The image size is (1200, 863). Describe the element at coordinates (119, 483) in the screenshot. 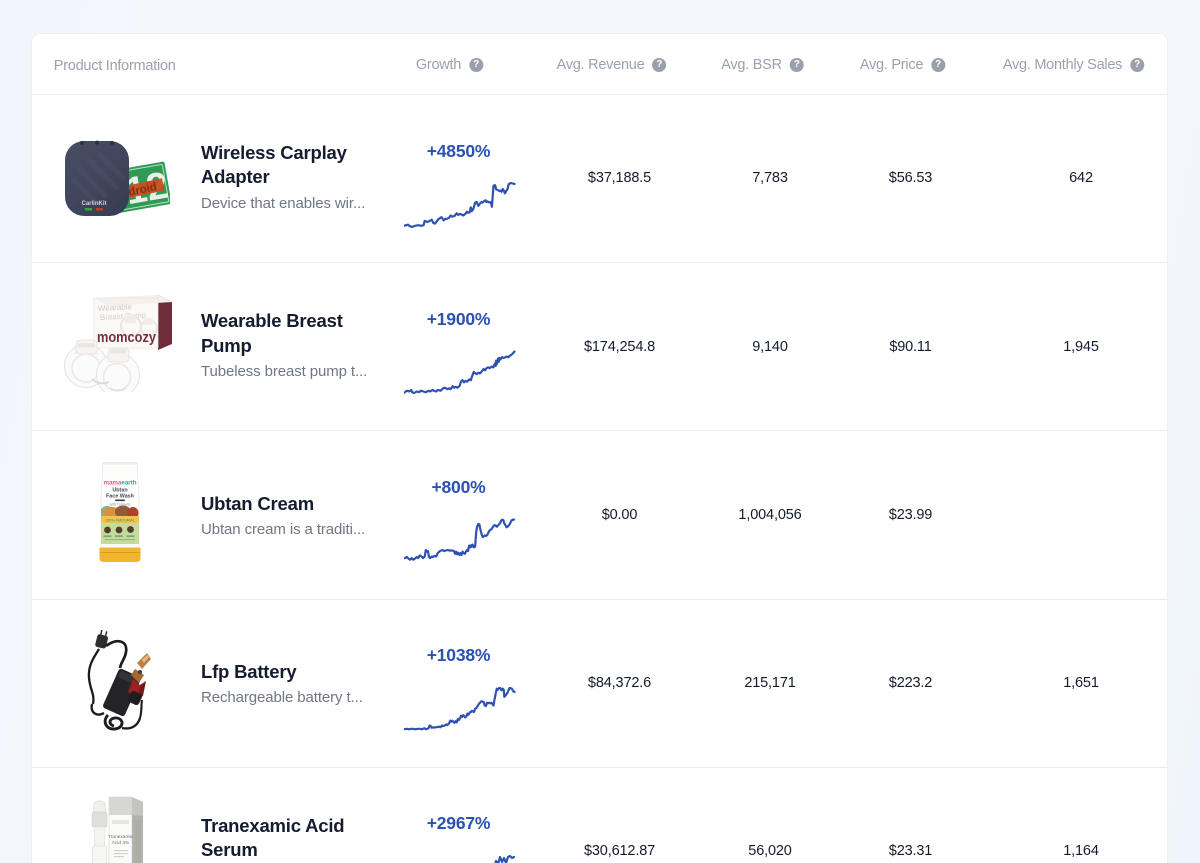

I see `svg-text: mamaearth` at that location.